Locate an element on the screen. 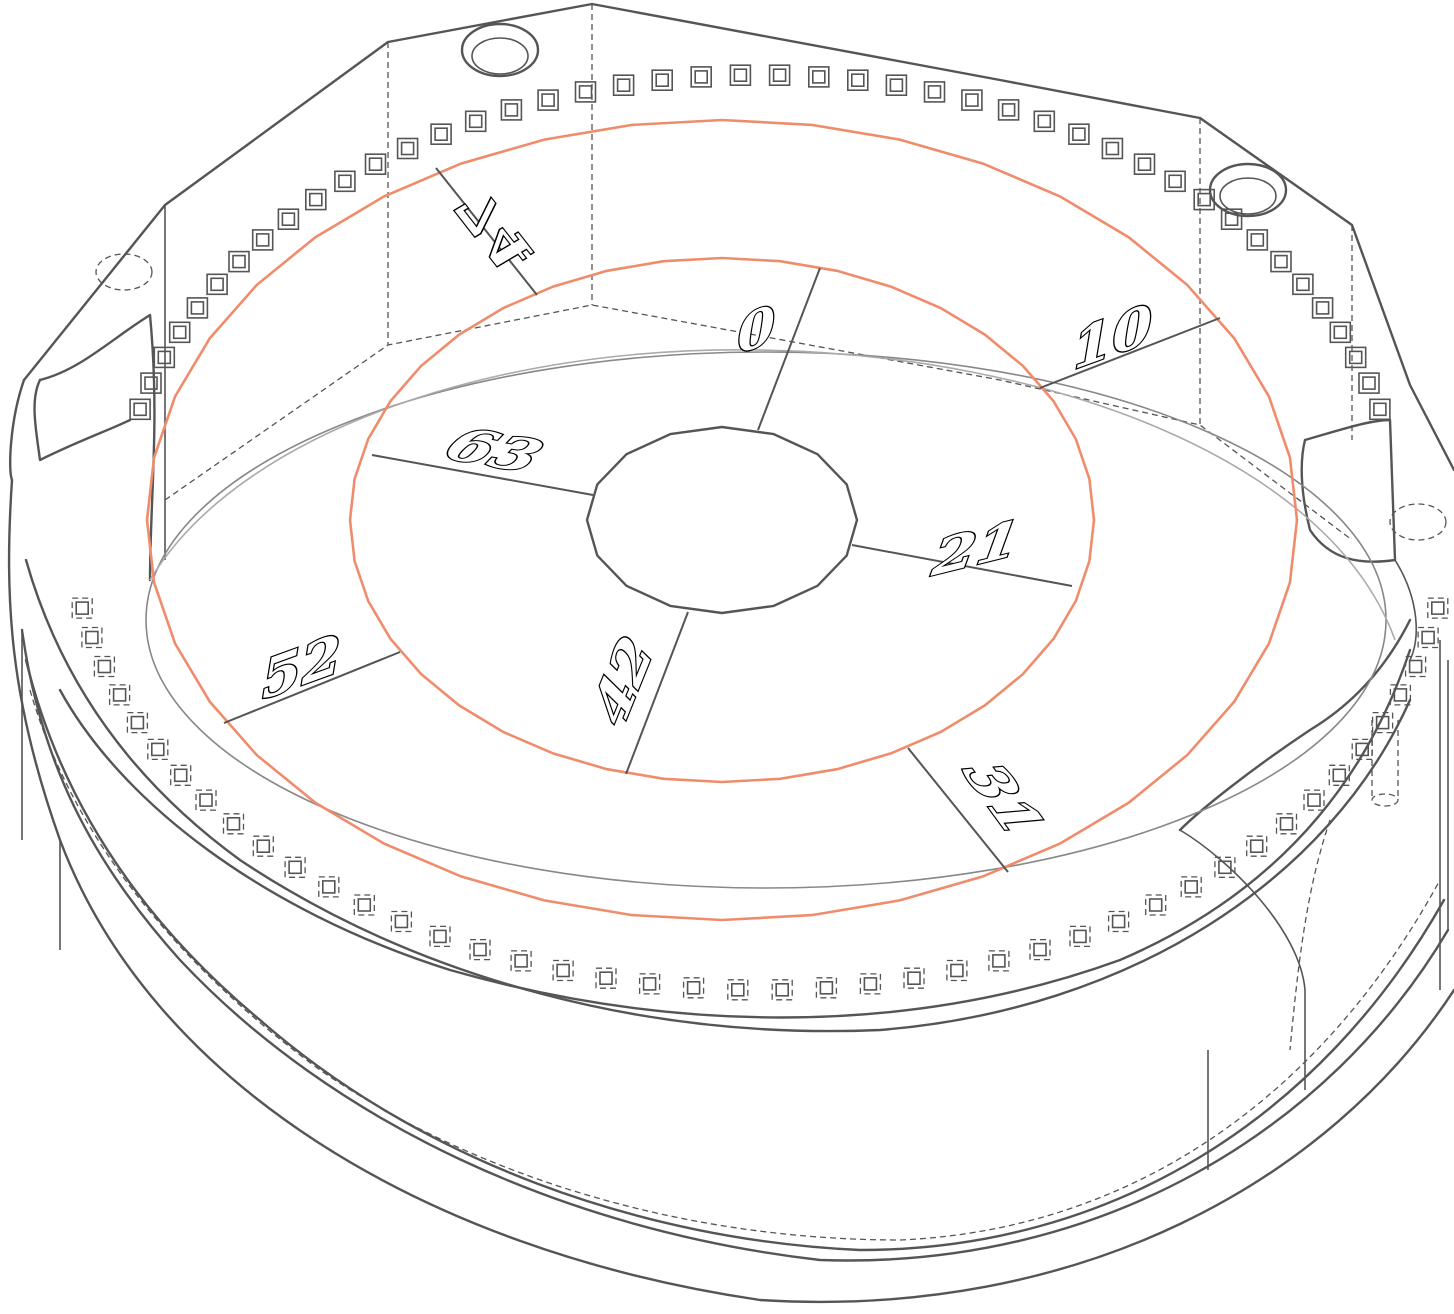 Image resolution: width=1454 pixels, height=1314 pixels. label-31: 31 is located at coordinates (1004, 799).